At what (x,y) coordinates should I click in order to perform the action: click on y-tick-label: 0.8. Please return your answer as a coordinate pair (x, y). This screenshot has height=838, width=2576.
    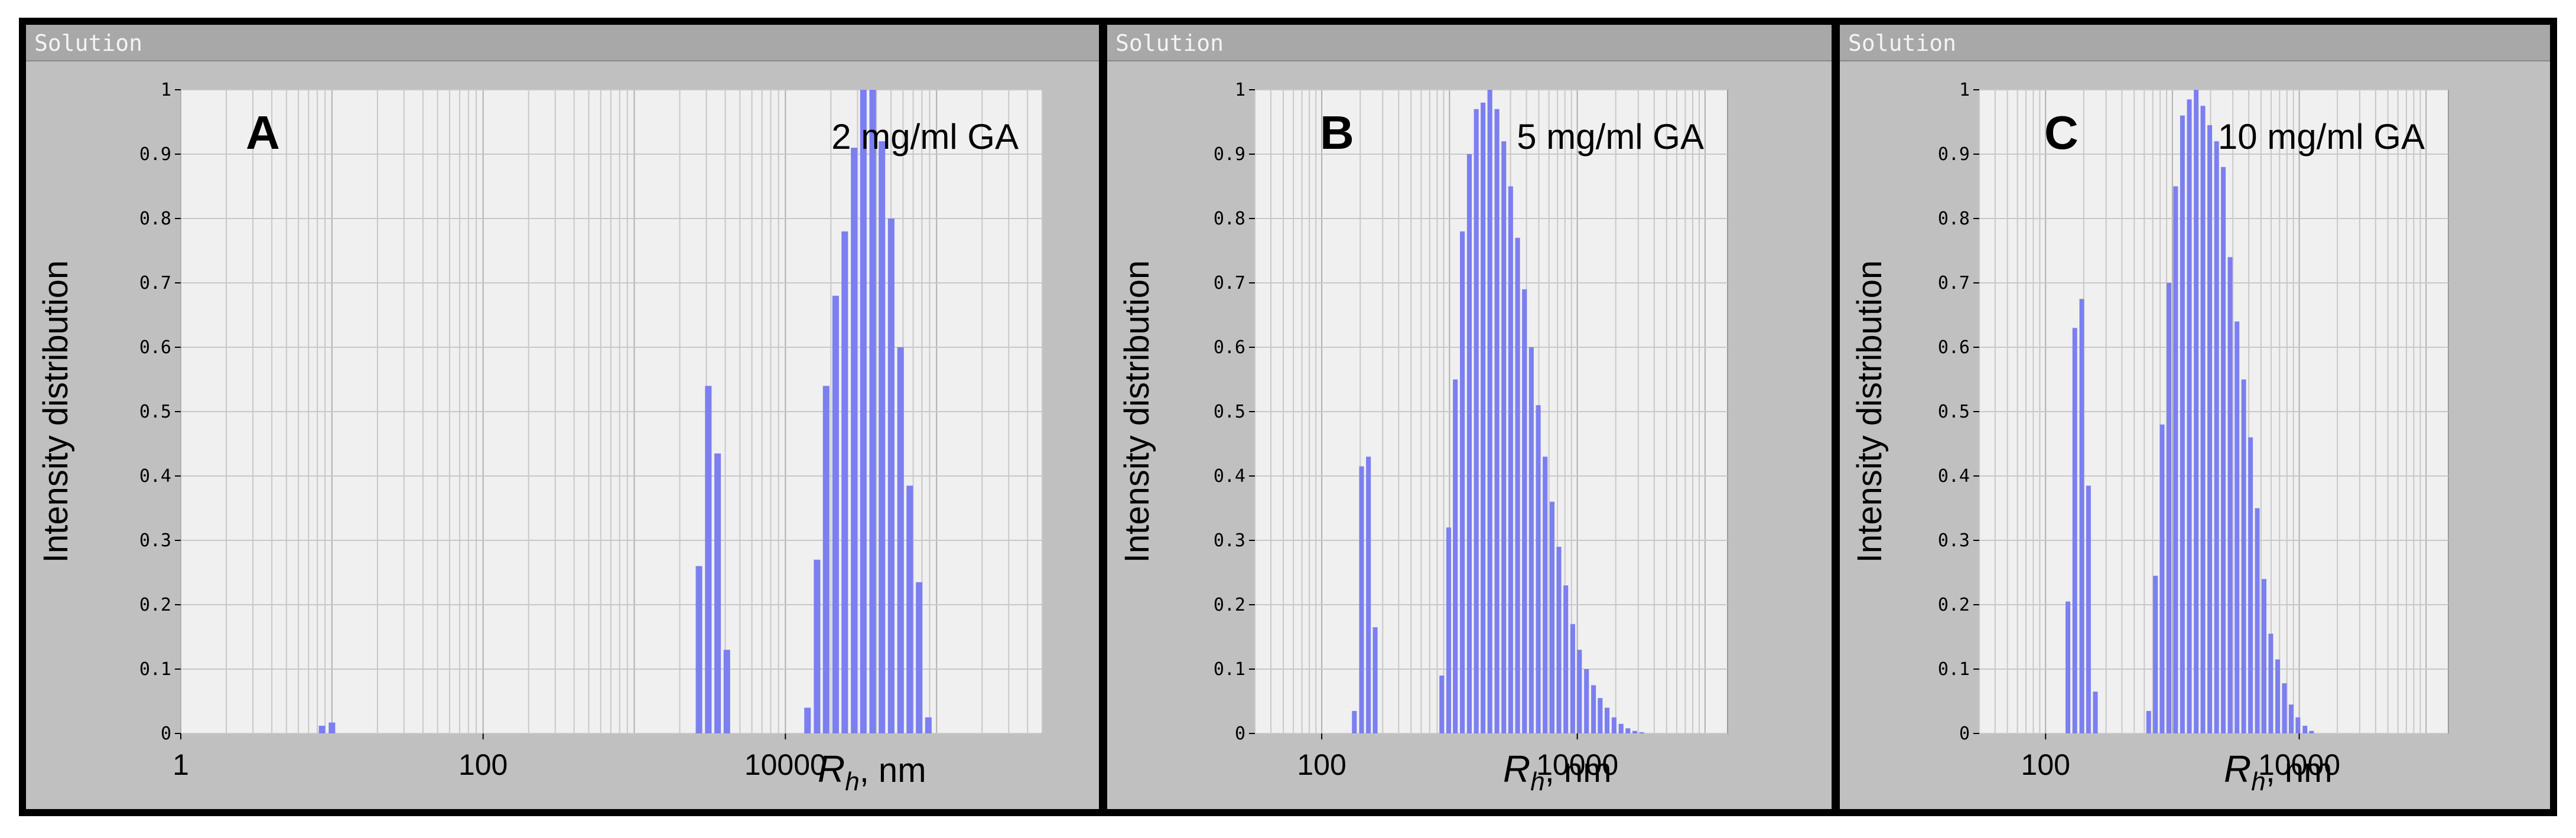
    Looking at the image, I should click on (155, 218).